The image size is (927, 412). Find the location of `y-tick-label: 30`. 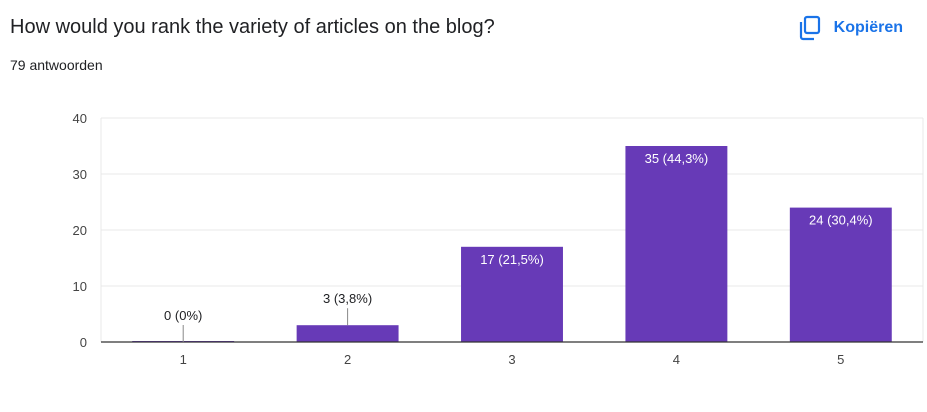

y-tick-label: 30 is located at coordinates (80, 174).